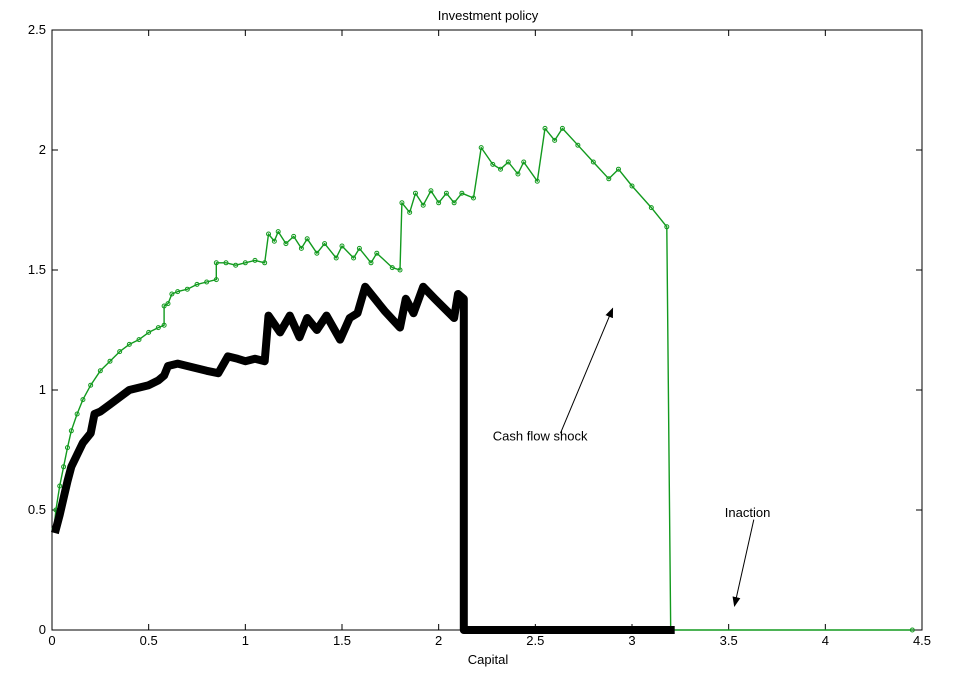 This screenshot has height=674, width=968. I want to click on x-tick-label: 1, so click(245, 640).